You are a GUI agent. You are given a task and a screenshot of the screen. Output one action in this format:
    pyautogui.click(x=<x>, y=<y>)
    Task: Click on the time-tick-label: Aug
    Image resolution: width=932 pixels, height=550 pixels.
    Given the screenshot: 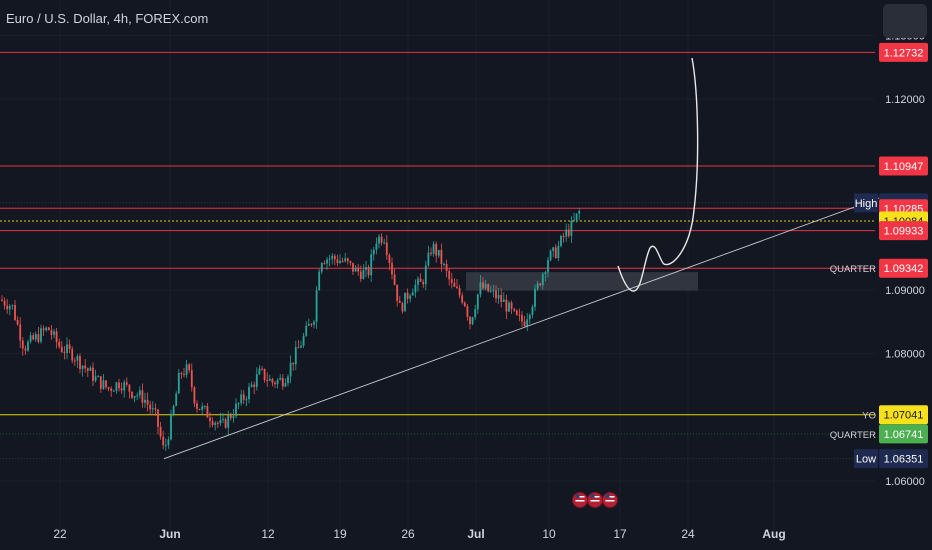 What is the action you would take?
    pyautogui.click(x=773, y=534)
    